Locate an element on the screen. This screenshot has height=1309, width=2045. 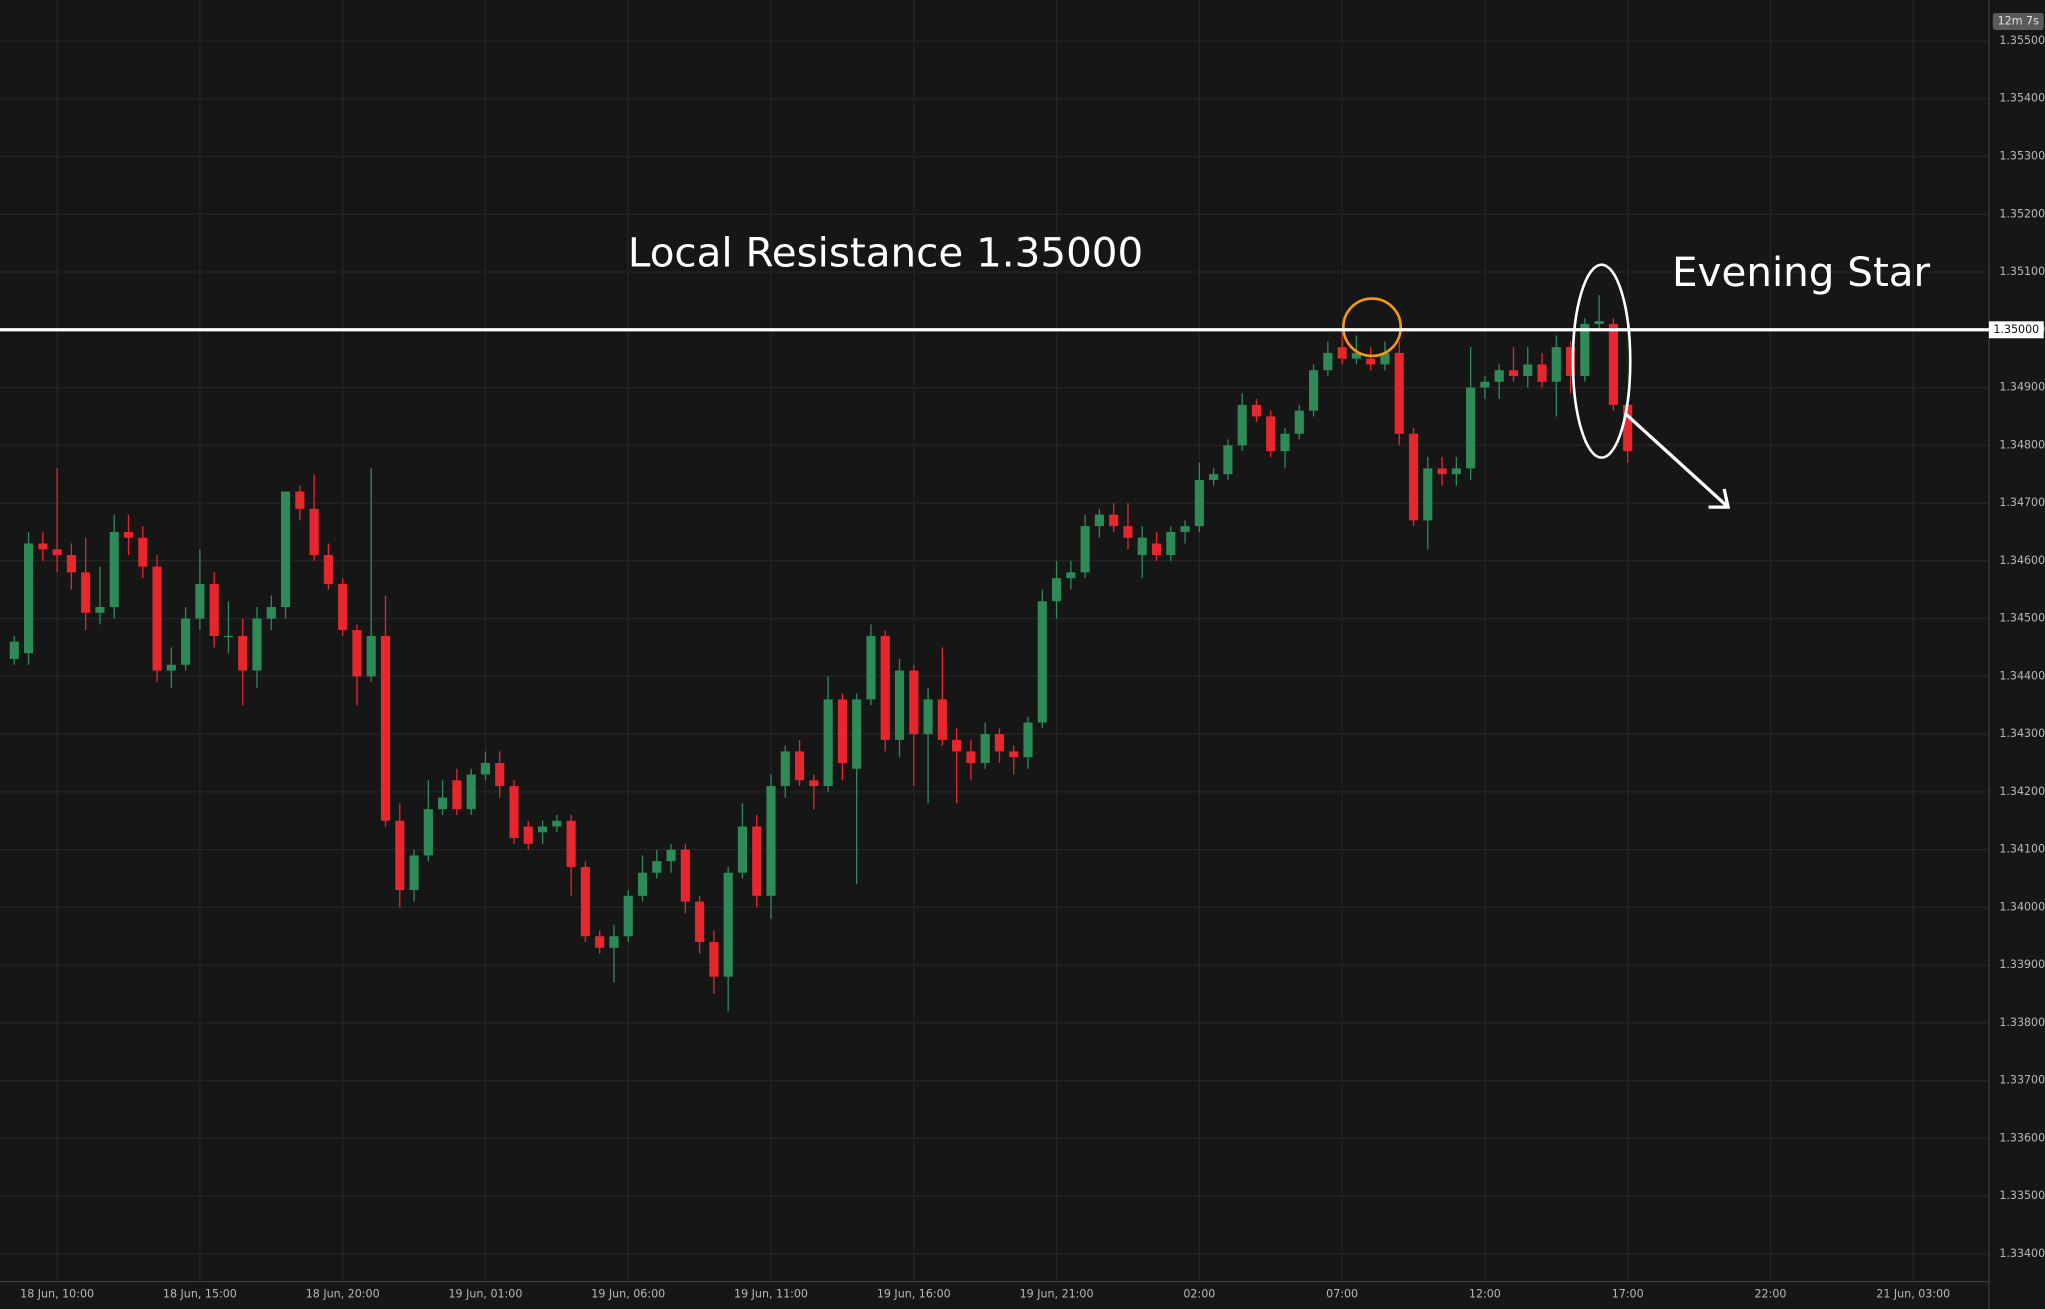
countdown-box is located at coordinates (2018, 21).